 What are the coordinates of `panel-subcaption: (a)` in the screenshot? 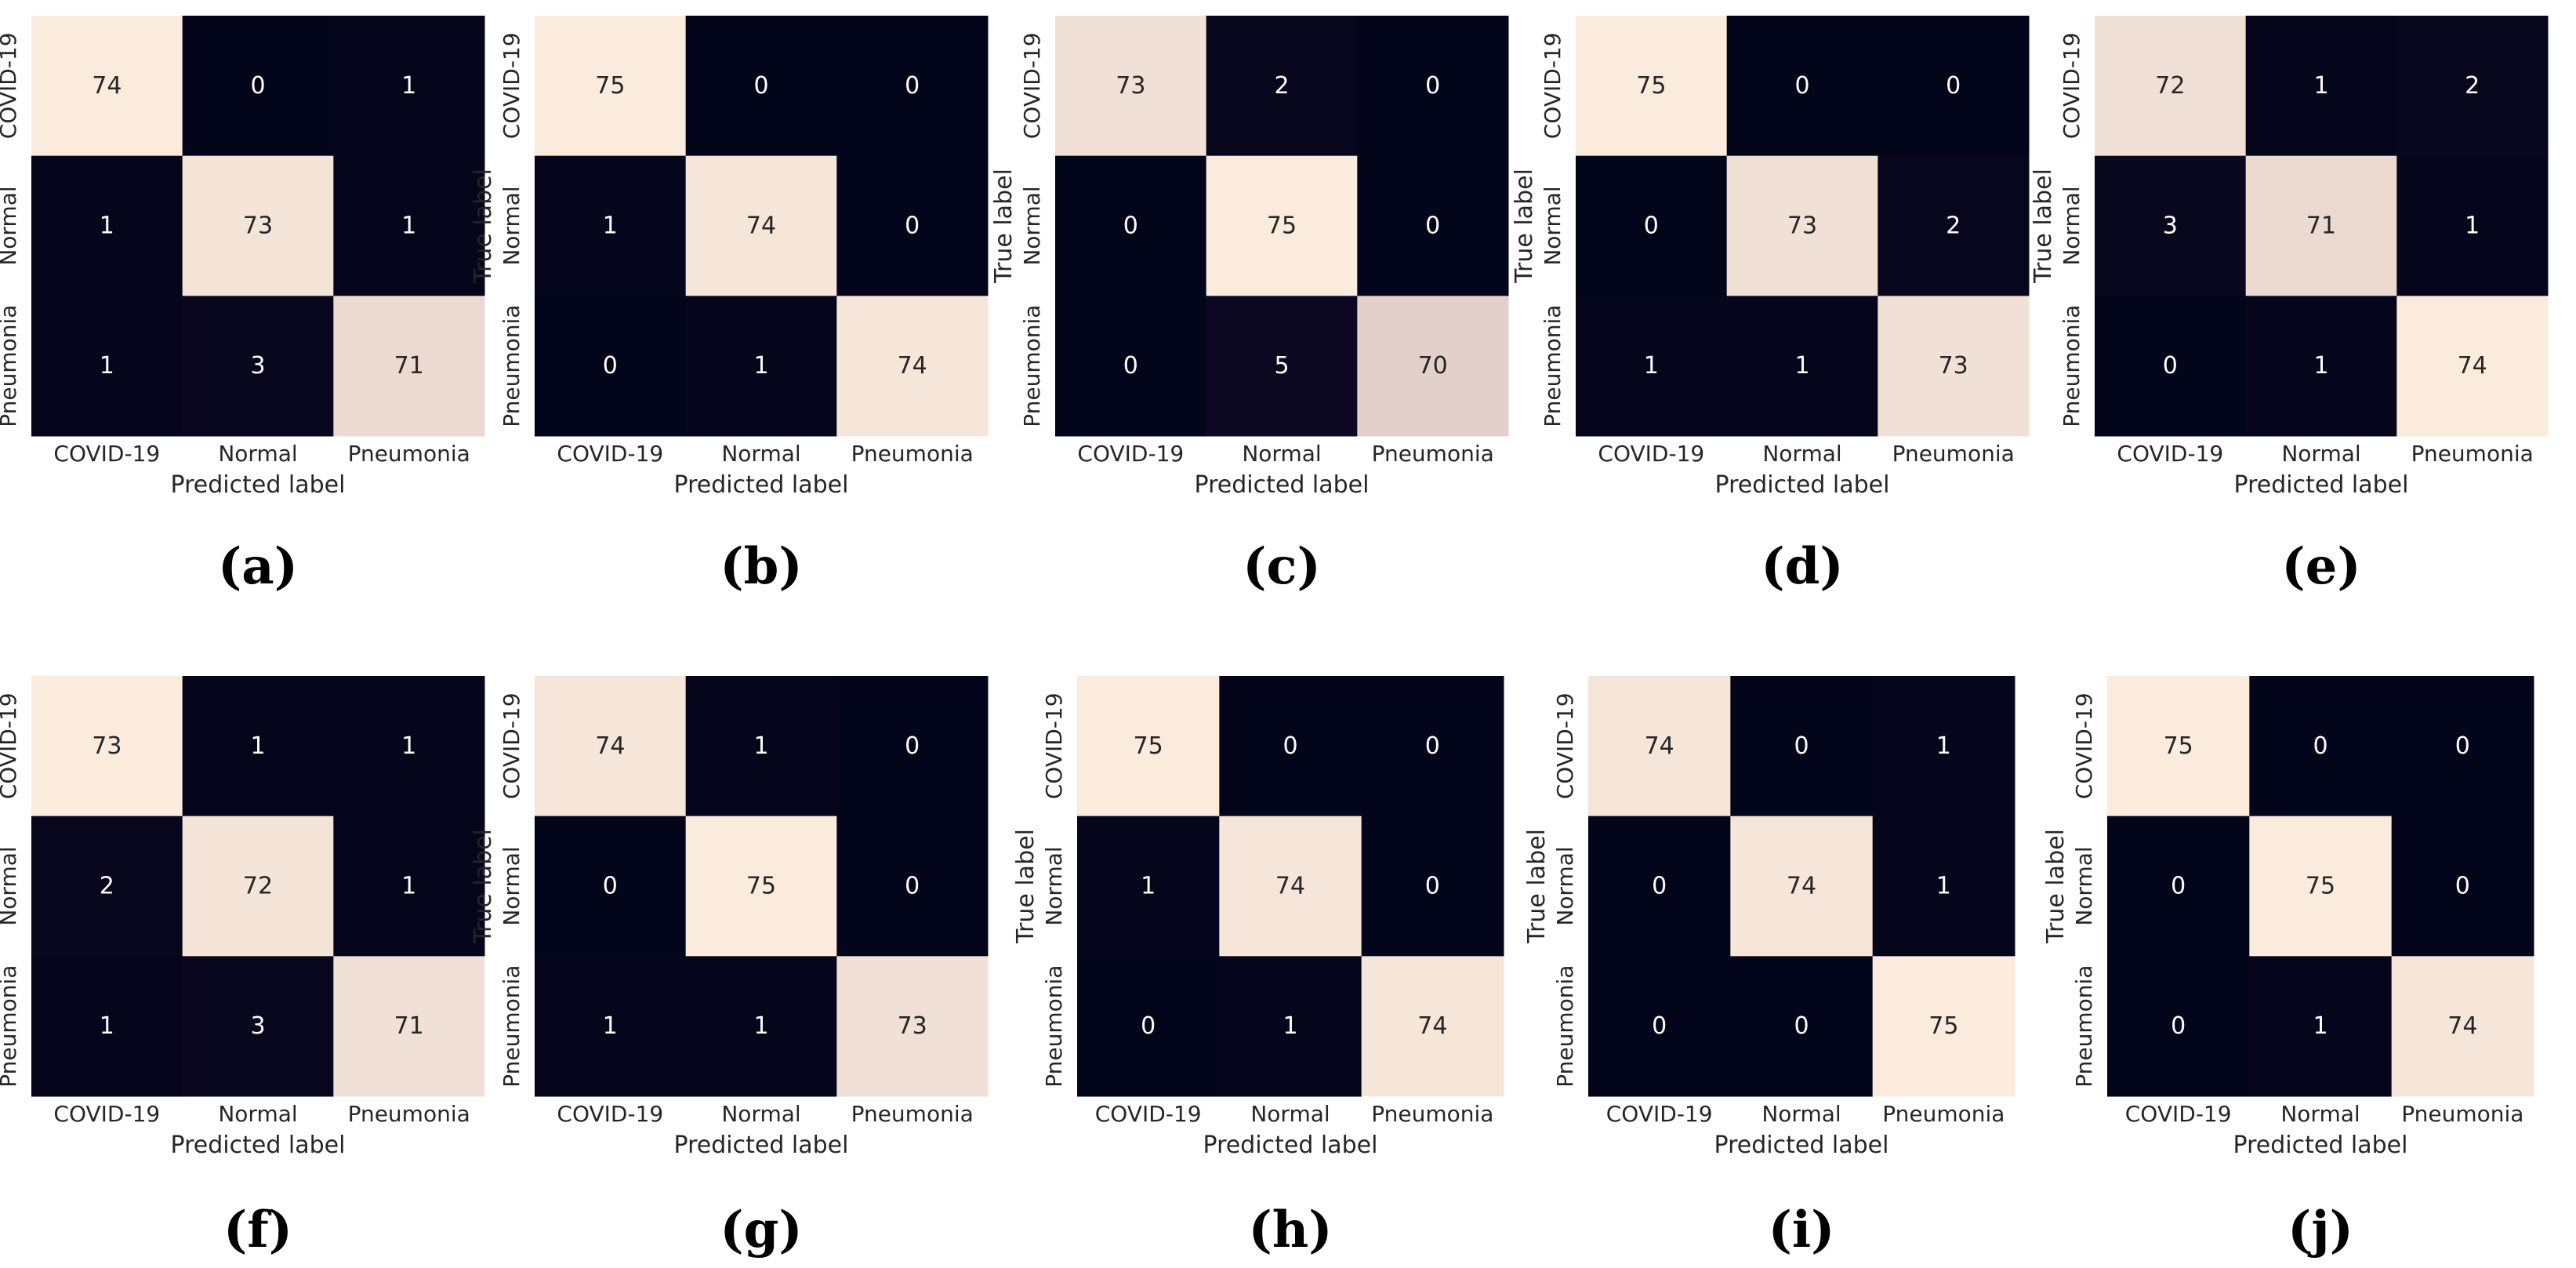 It's located at (258, 566).